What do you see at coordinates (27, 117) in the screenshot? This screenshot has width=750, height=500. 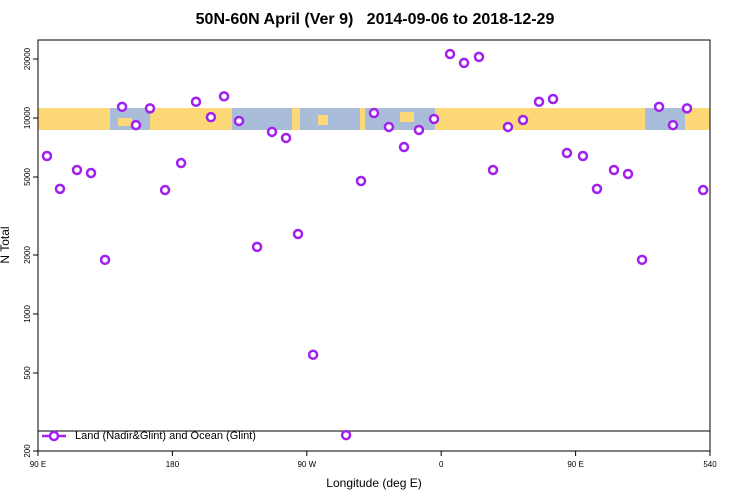 I see `y-tick-label: 10000` at bounding box center [27, 117].